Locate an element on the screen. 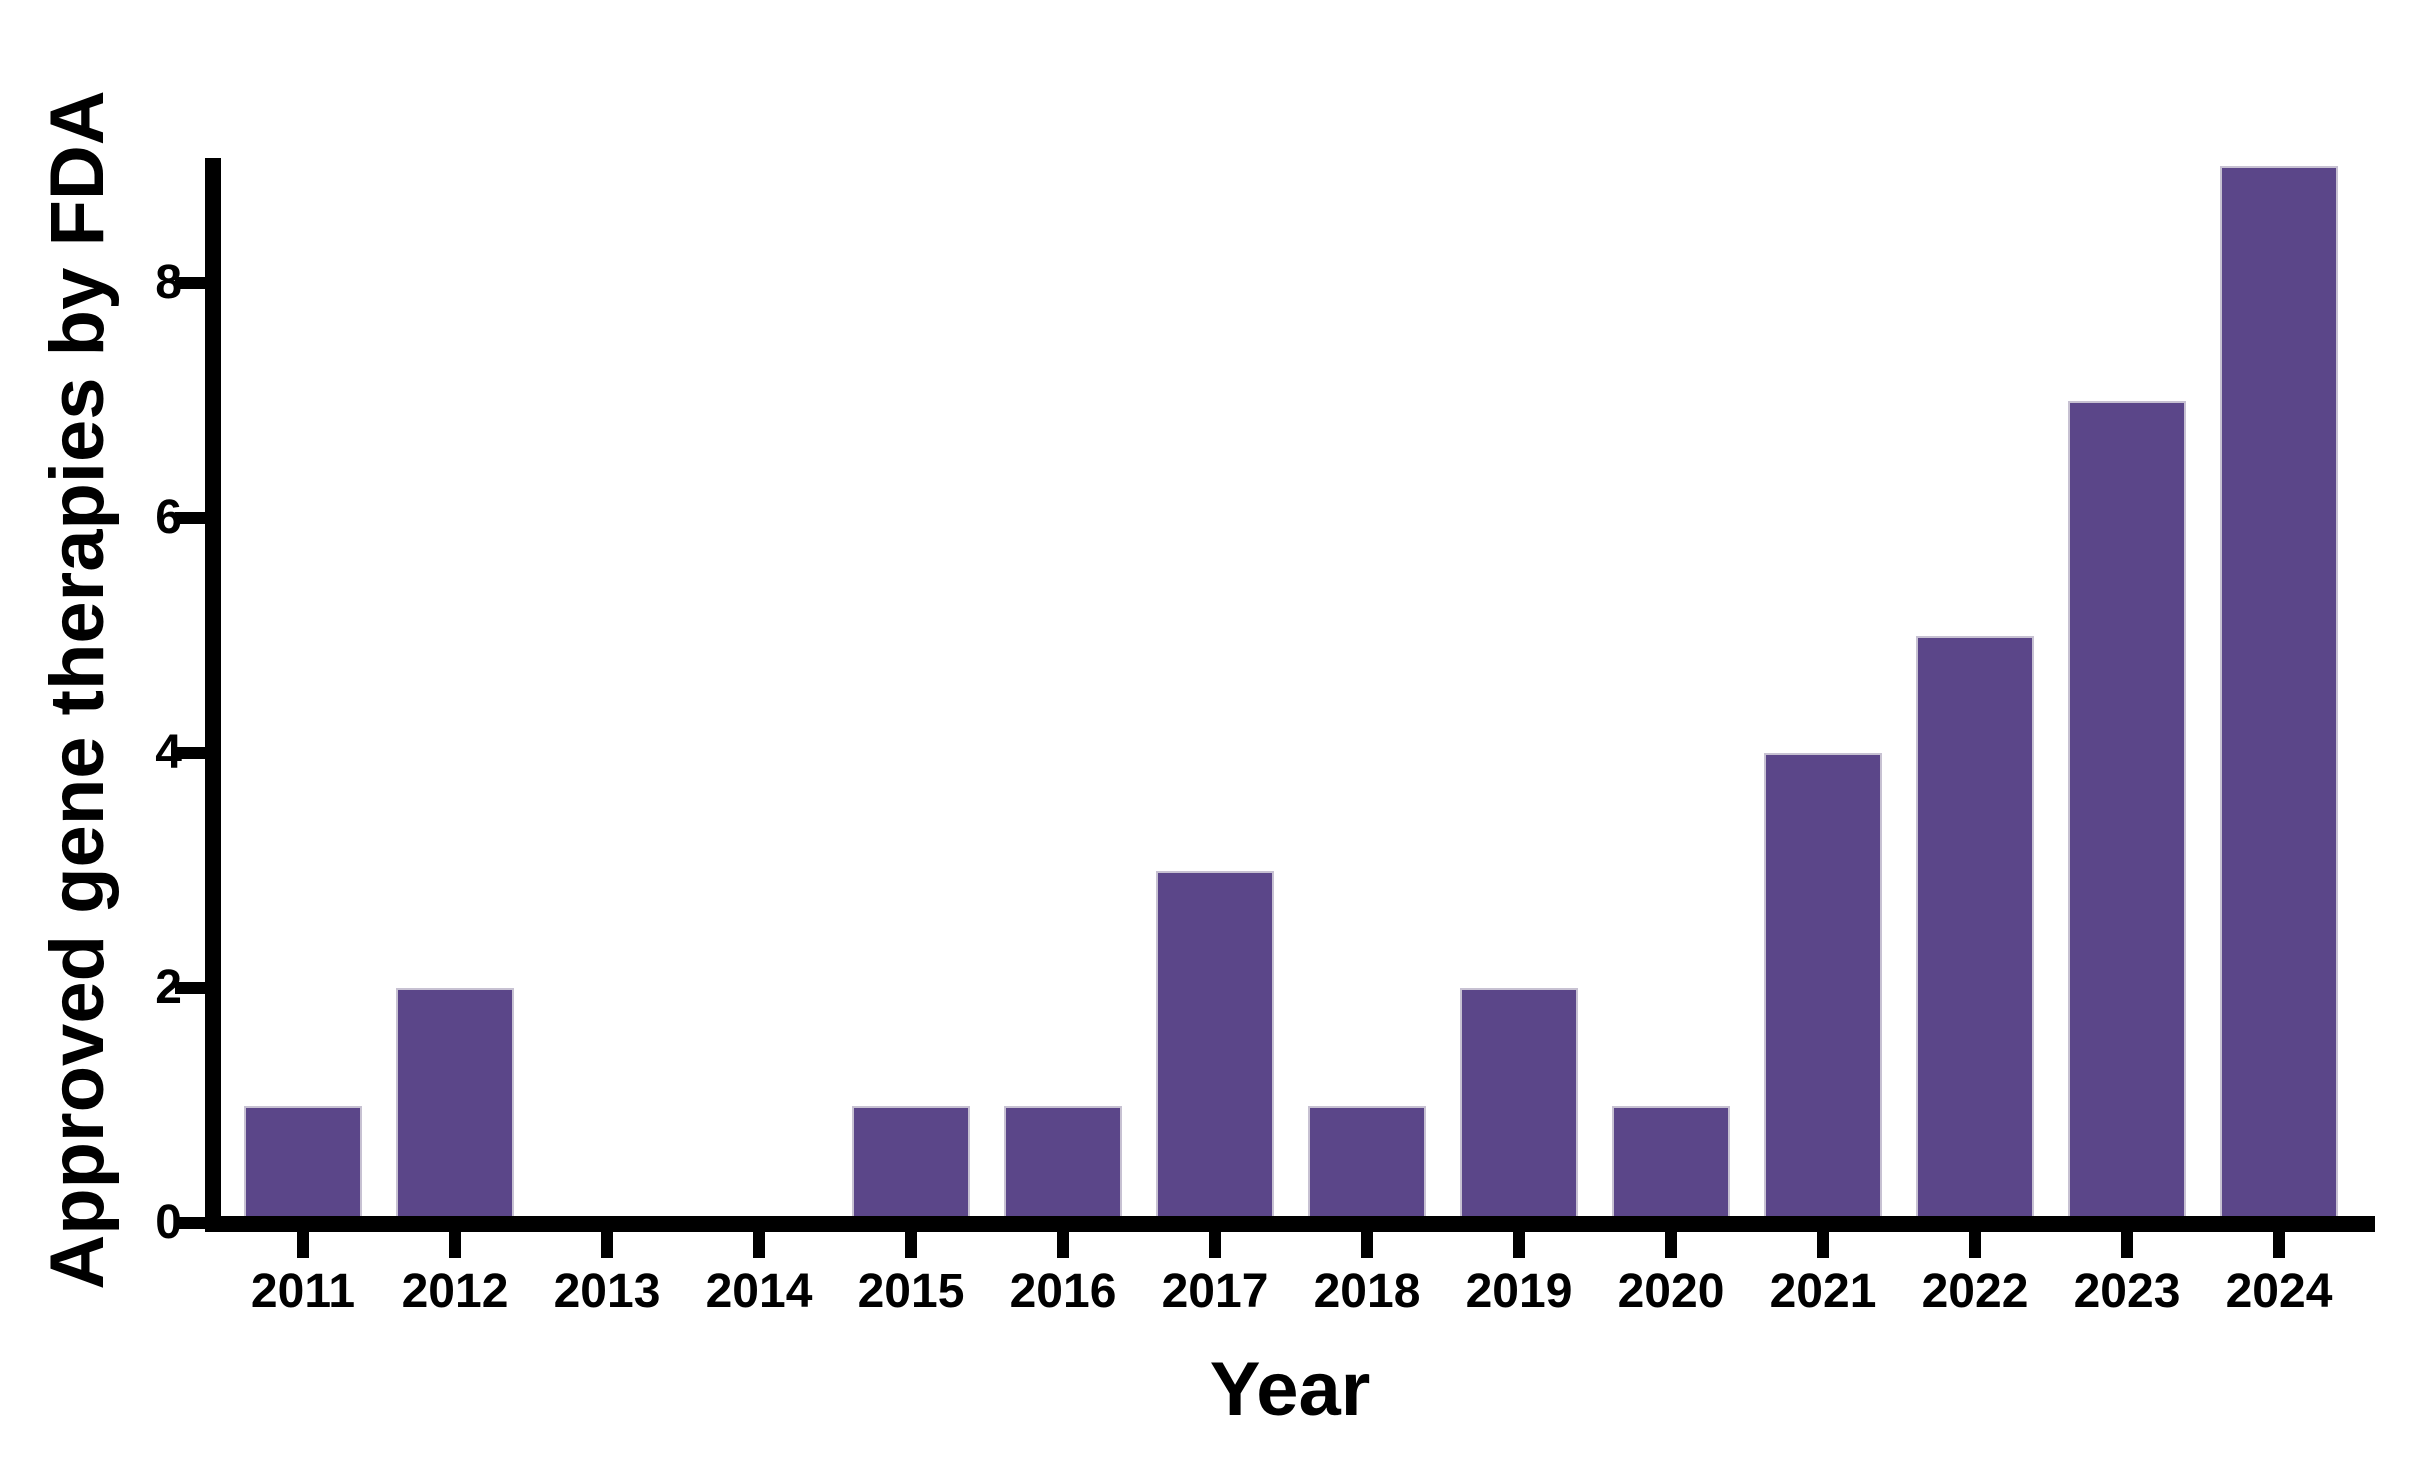  y-axis-line is located at coordinates (213, 695).